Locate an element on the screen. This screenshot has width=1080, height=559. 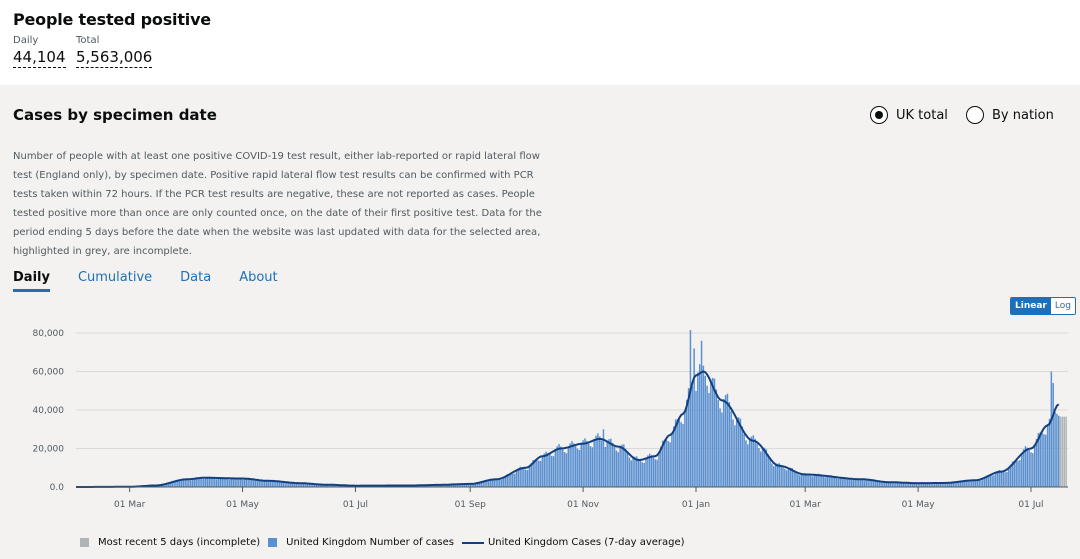
legend-item-incomplete: Most recent 5 days (incomplete) is located at coordinates (170, 542).